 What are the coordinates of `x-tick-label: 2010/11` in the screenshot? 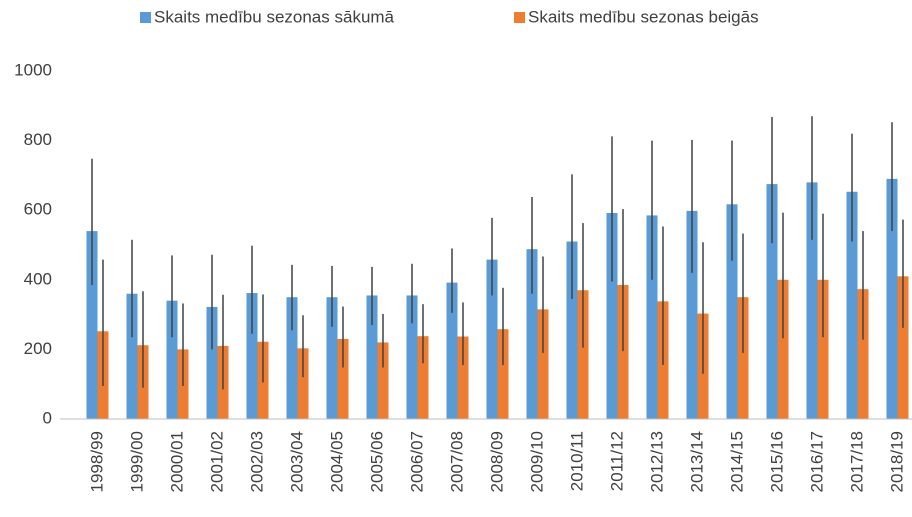 It's located at (576, 461).